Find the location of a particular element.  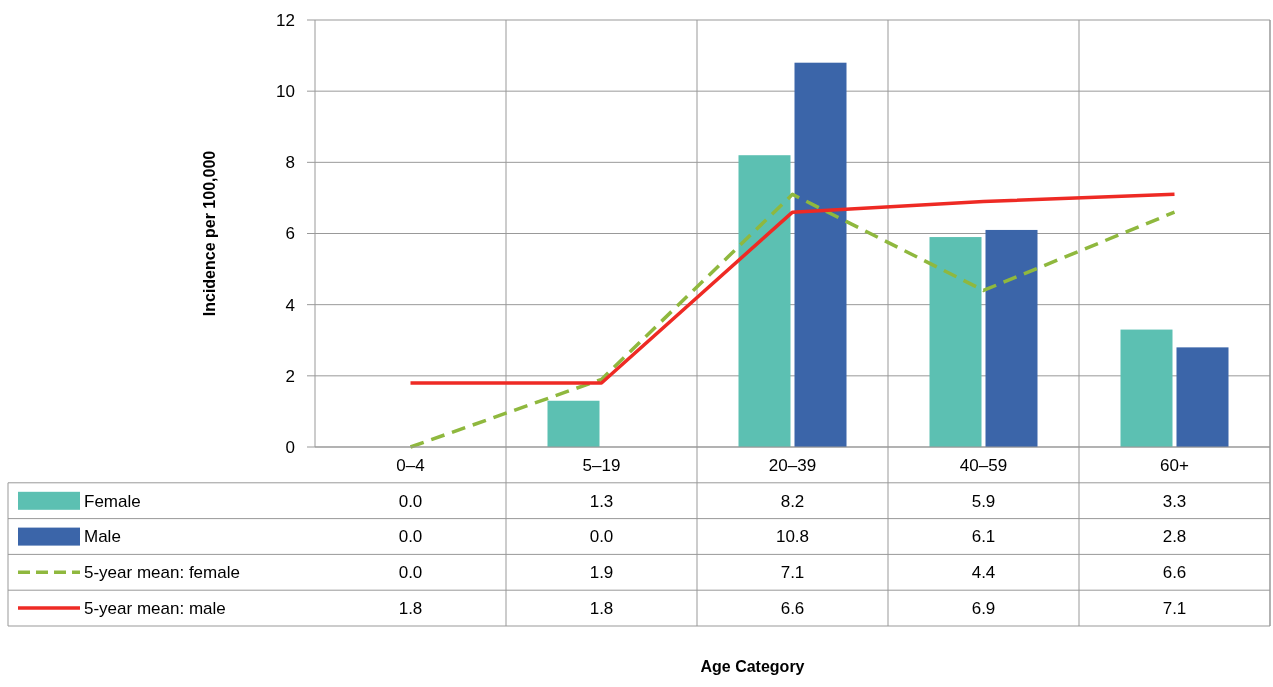

text: Age Category is located at coordinates (752, 666).